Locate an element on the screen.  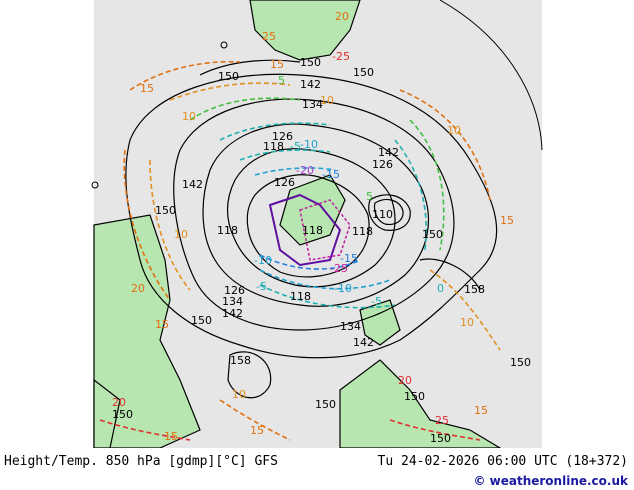
land-europe-west is located at coordinates (147, 331).